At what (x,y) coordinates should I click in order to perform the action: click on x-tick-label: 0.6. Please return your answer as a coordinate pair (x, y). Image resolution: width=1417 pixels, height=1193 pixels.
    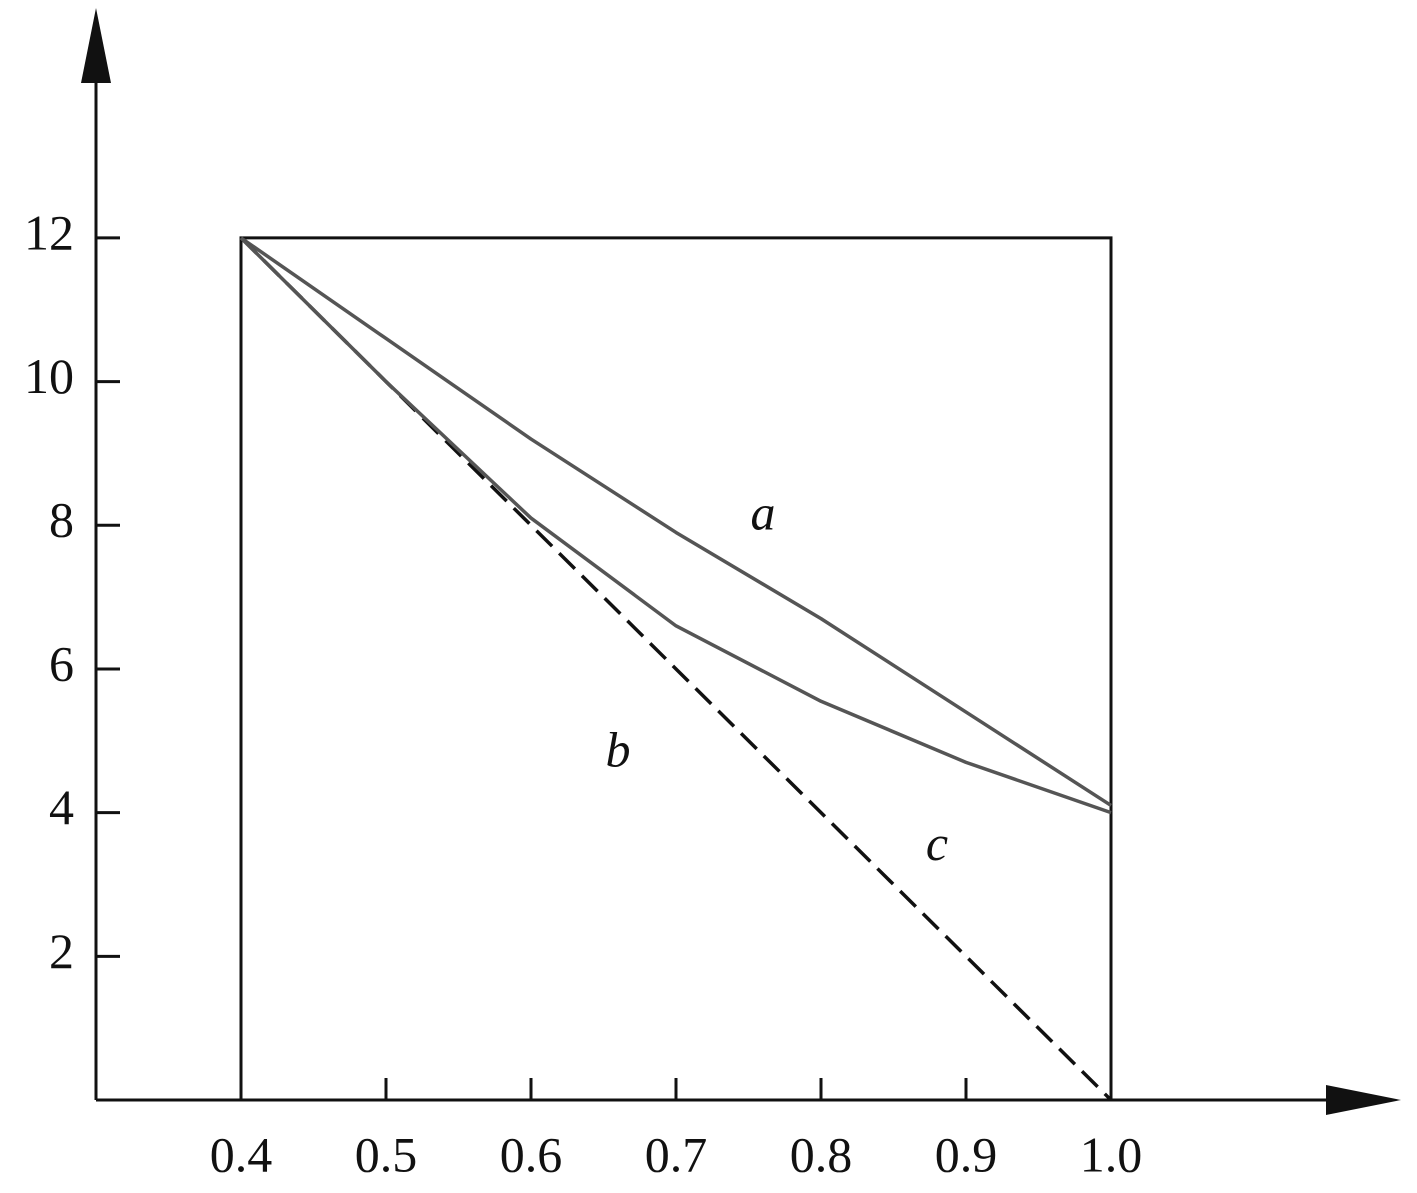
    Looking at the image, I should click on (531, 1154).